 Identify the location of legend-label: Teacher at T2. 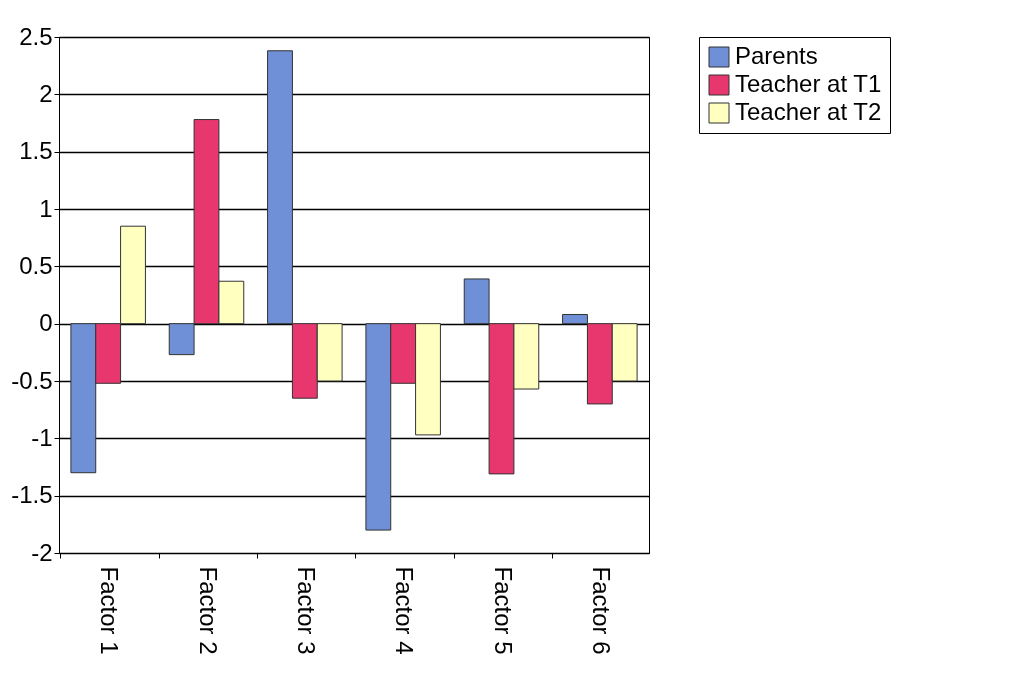
(808, 111).